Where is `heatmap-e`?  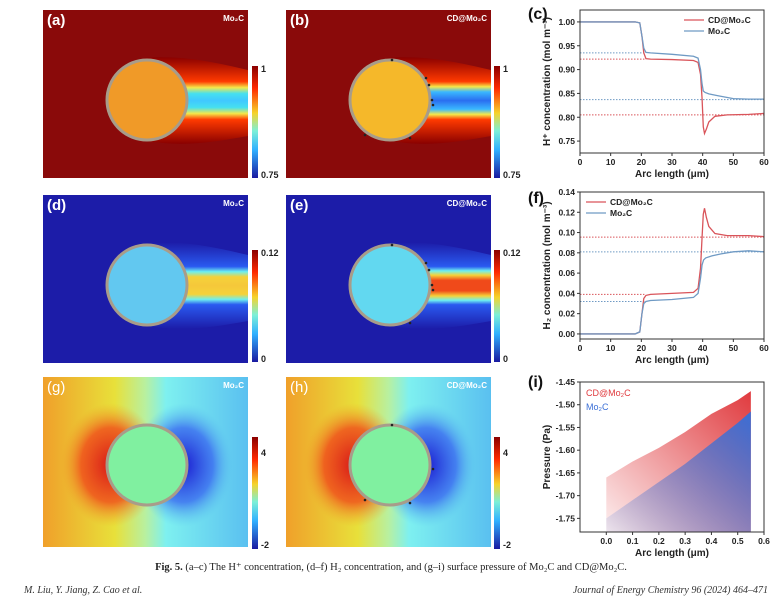 heatmap-e is located at coordinates (388, 279).